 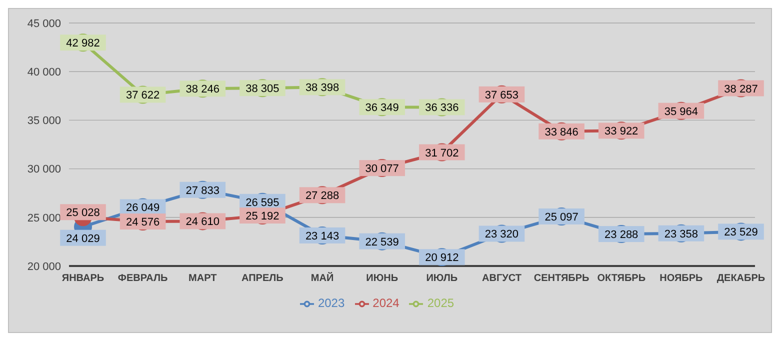 What do you see at coordinates (501, 234) in the screenshot?
I see `data-label: 23 320` at bounding box center [501, 234].